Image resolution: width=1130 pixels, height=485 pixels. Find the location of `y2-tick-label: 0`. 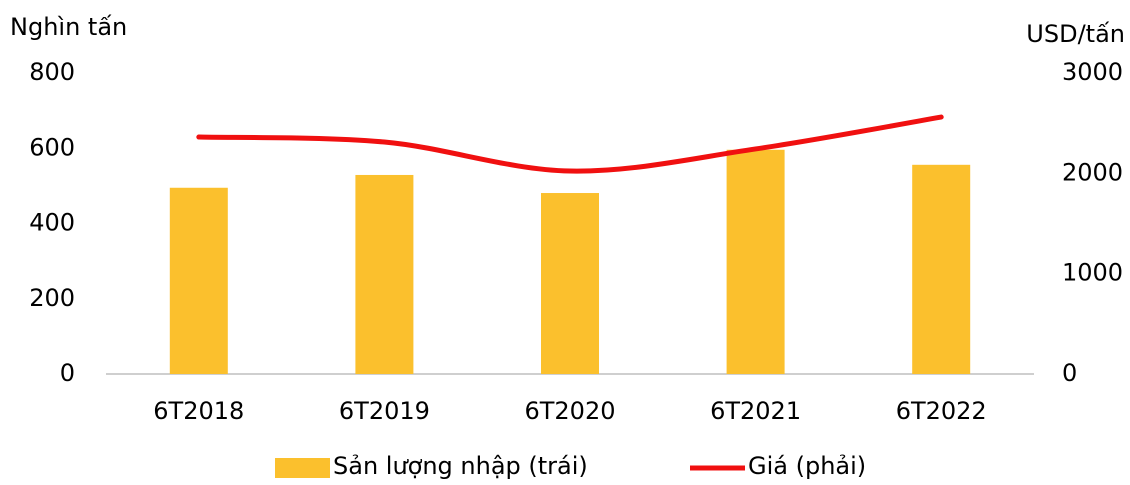

y2-tick-label: 0 is located at coordinates (1069, 373).